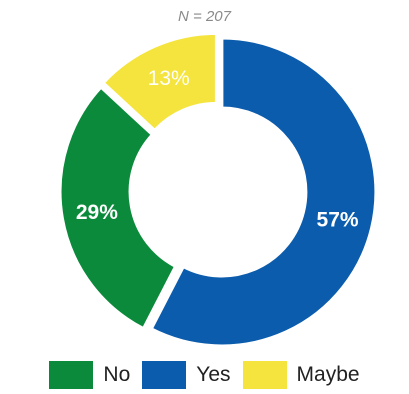 The height and width of the screenshot is (394, 409). I want to click on chart-legend: No Yes Maybe, so click(204, 375).